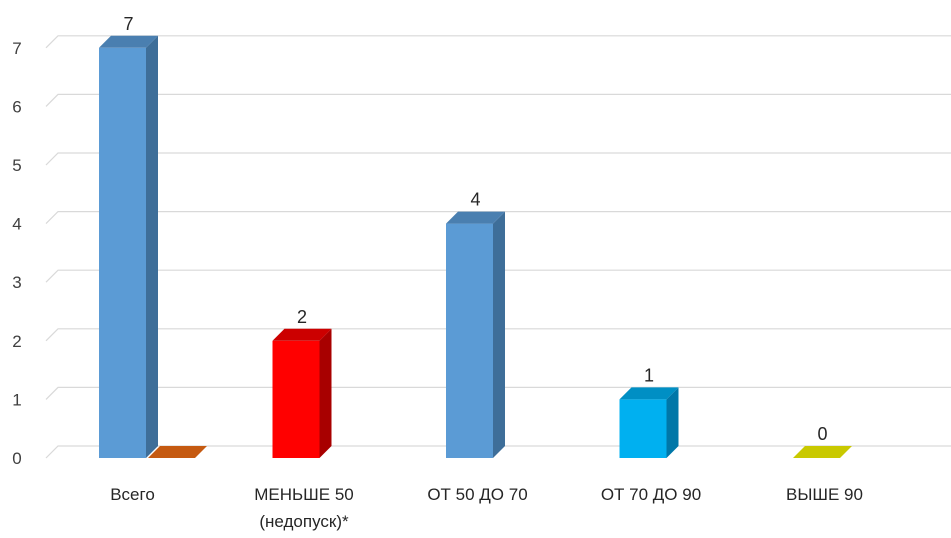 This screenshot has width=951, height=538. Describe the element at coordinates (16, 48) in the screenshot. I see `y-tick-label: 7` at that location.